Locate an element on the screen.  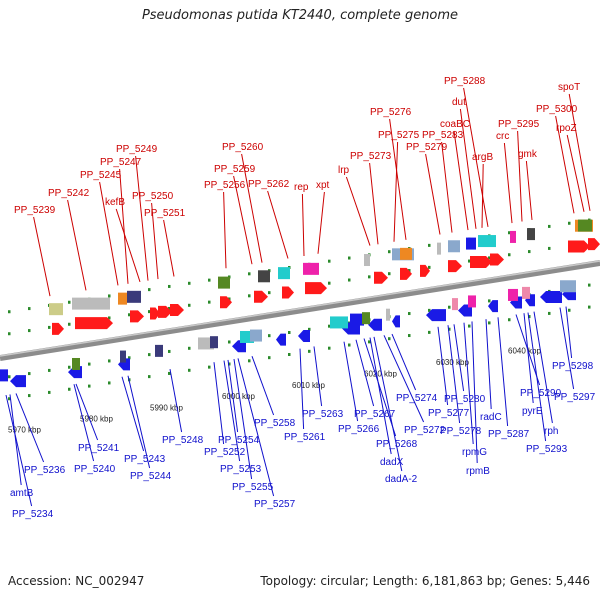
gene-label: PP_5298 is located at coordinates (573, 366).